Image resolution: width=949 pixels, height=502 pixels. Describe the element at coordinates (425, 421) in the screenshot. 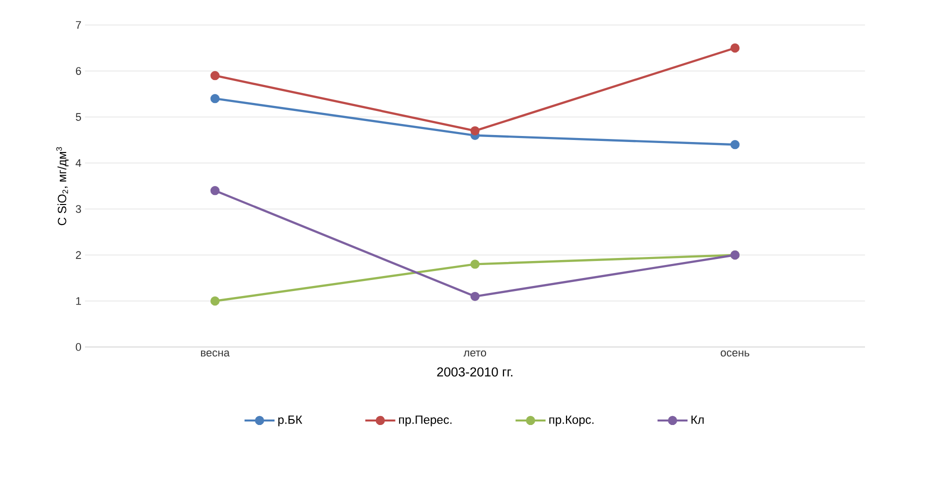

I see `legend-label: пр.Перес.` at that location.